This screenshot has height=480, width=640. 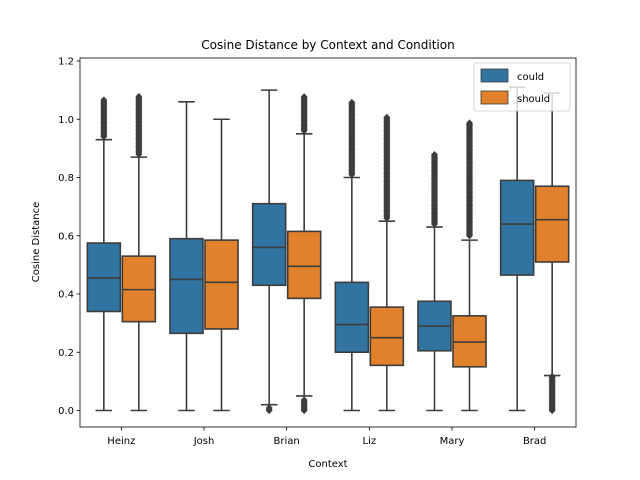 I want to click on legend-swatch-could, so click(x=494, y=75).